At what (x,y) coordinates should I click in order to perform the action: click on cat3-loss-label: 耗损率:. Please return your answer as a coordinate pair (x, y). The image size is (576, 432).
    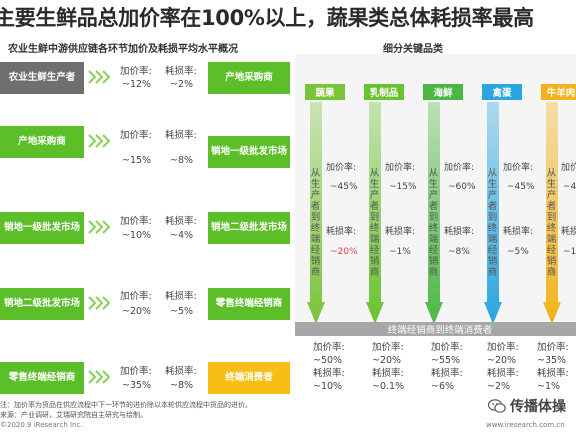
    Looking at the image, I should click on (518, 232).